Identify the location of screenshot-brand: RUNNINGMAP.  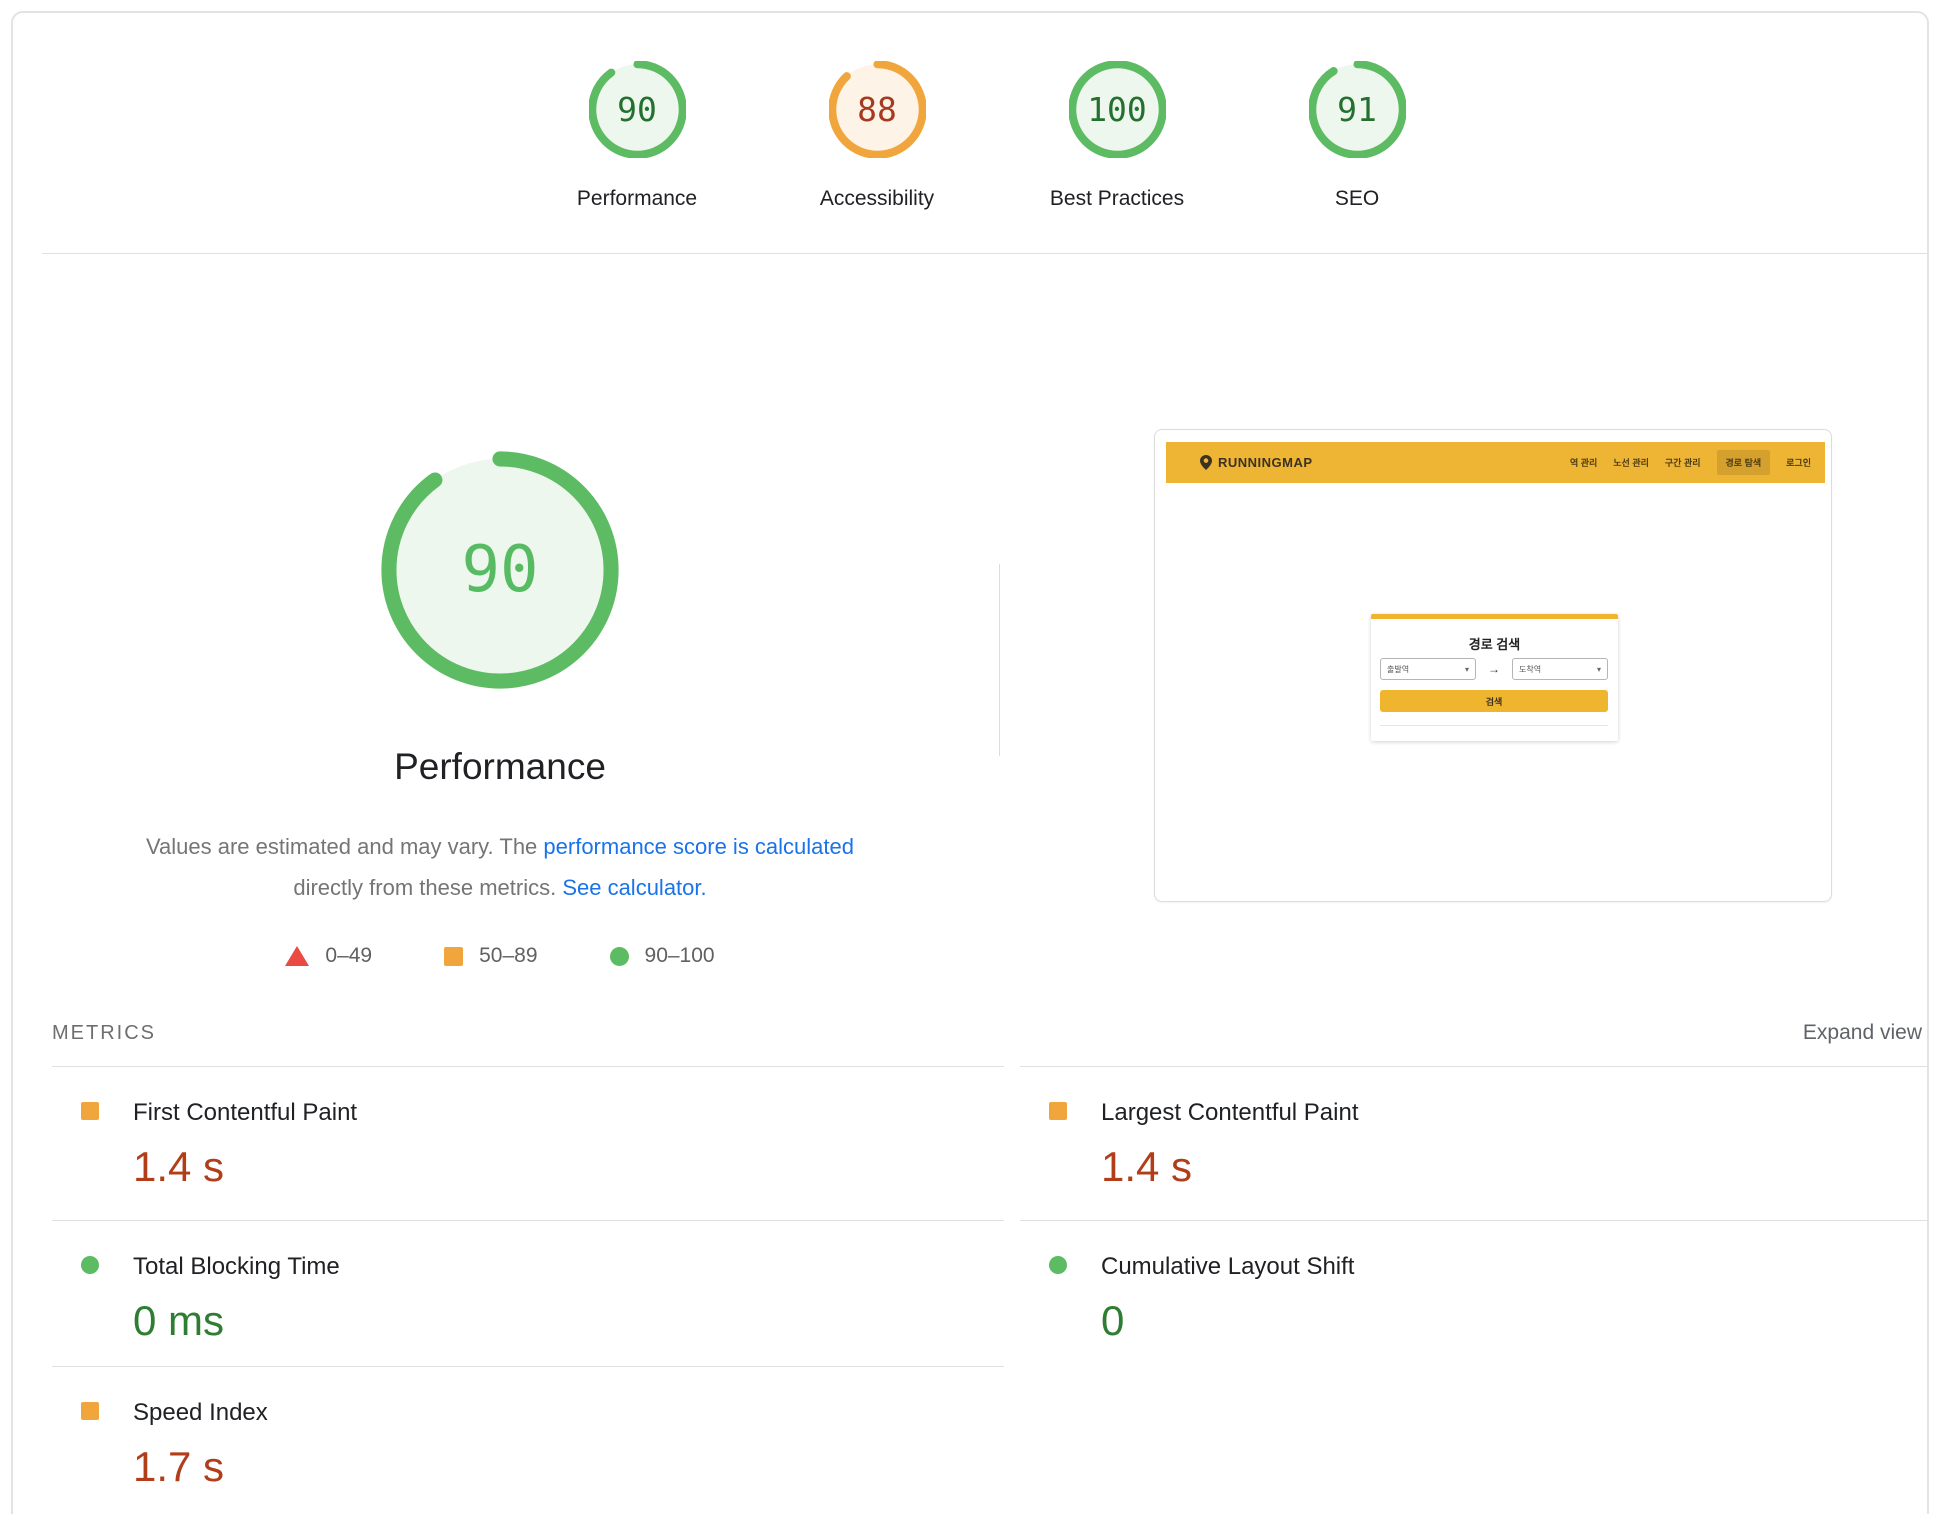
(1256, 462).